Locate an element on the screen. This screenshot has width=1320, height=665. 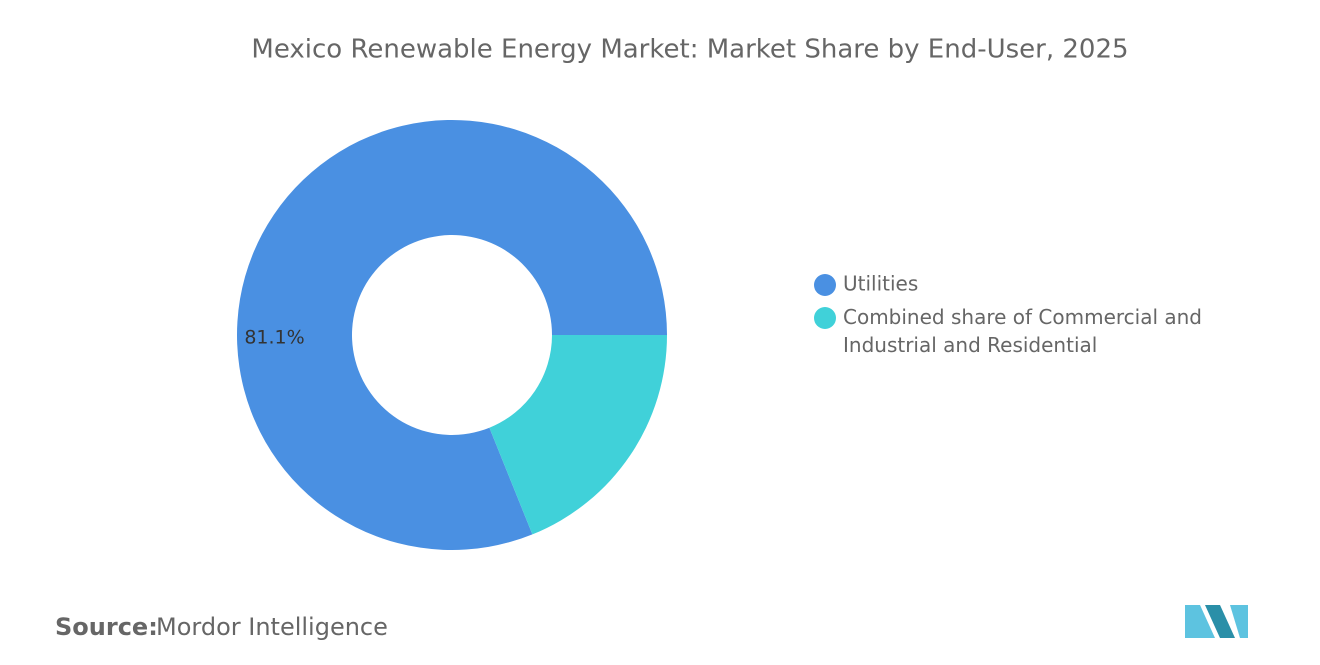
source-label: Source: is located at coordinates (106, 627).